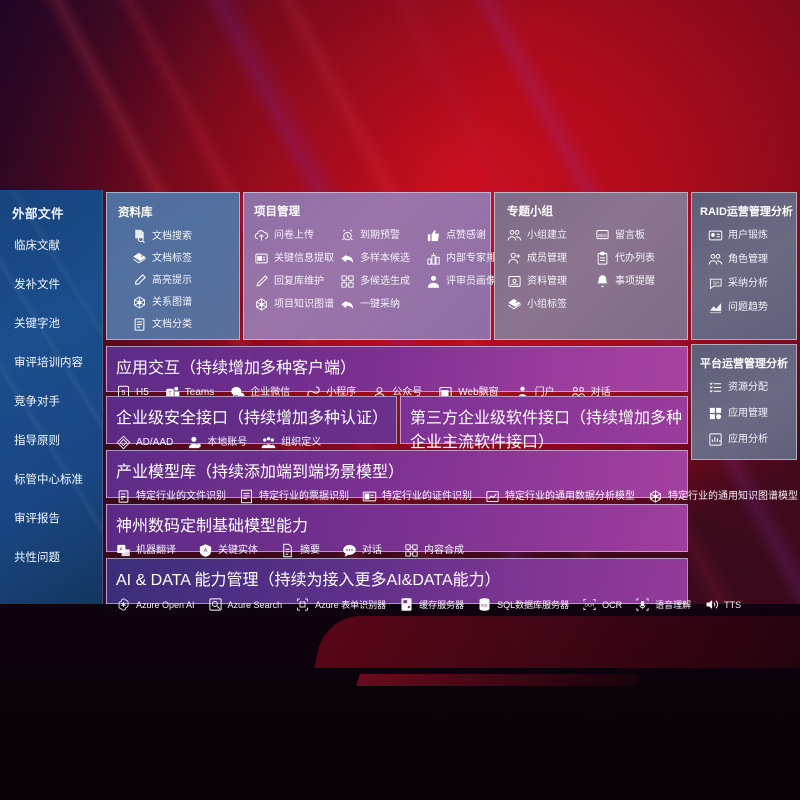 Image resolution: width=800 pixels, height=800 pixels. I want to click on tile-content-composition: 内容合成, so click(434, 550).